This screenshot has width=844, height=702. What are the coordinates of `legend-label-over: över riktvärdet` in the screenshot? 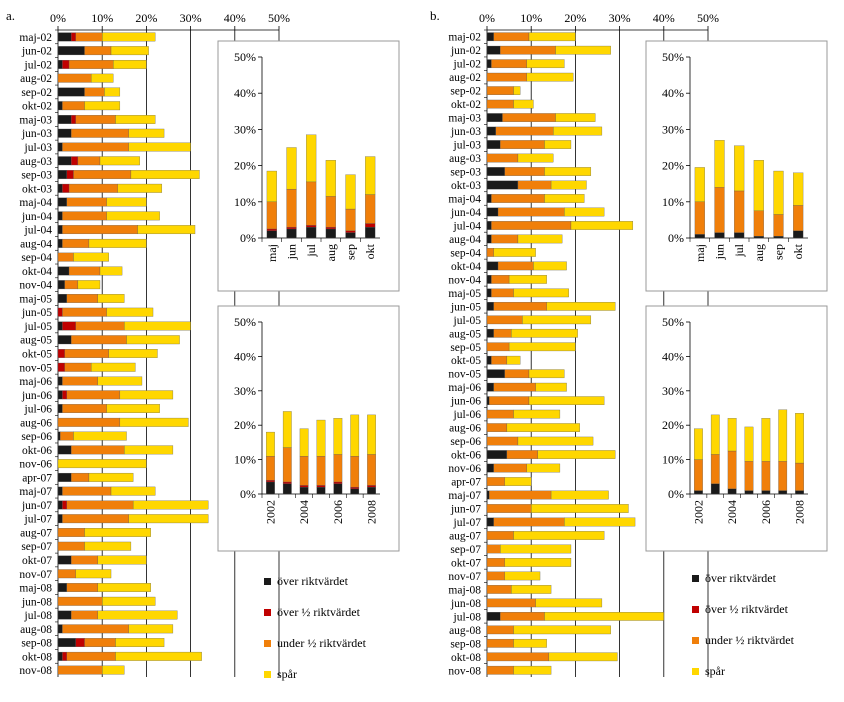 It's located at (741, 578).